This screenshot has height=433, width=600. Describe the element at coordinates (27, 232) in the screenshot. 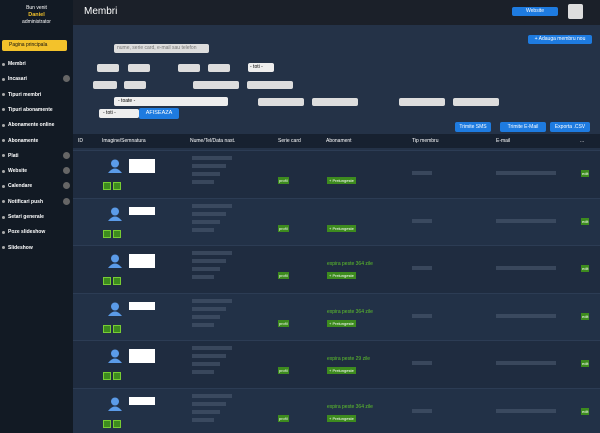

I see `menu-item: Poze slideshow` at that location.